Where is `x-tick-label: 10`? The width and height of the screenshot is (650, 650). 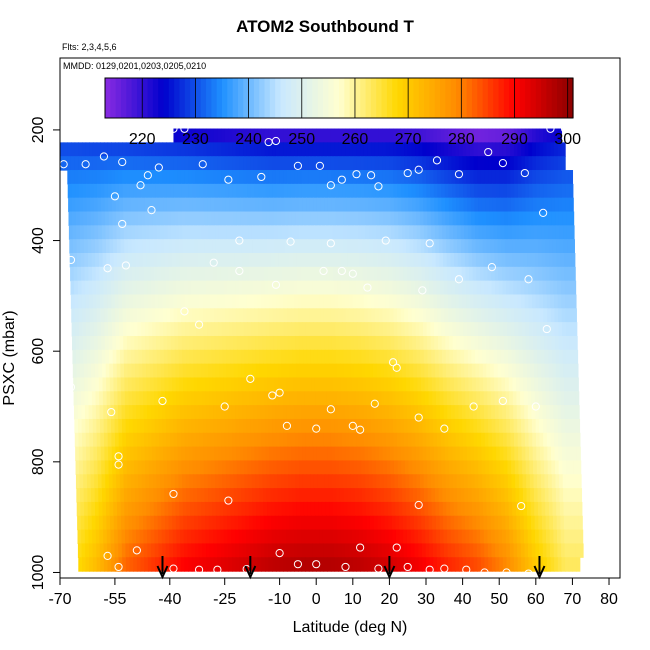 x-tick-label: 10 is located at coordinates (353, 599).